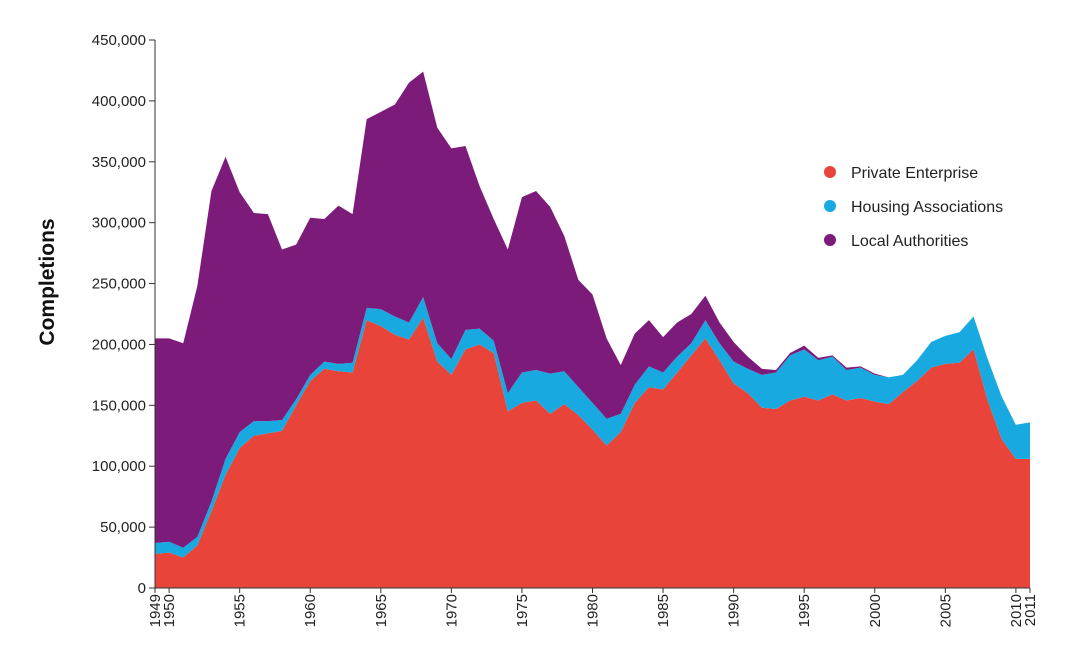 The image size is (1067, 653). Describe the element at coordinates (47, 281) in the screenshot. I see `y-axis-label: Completions` at that location.